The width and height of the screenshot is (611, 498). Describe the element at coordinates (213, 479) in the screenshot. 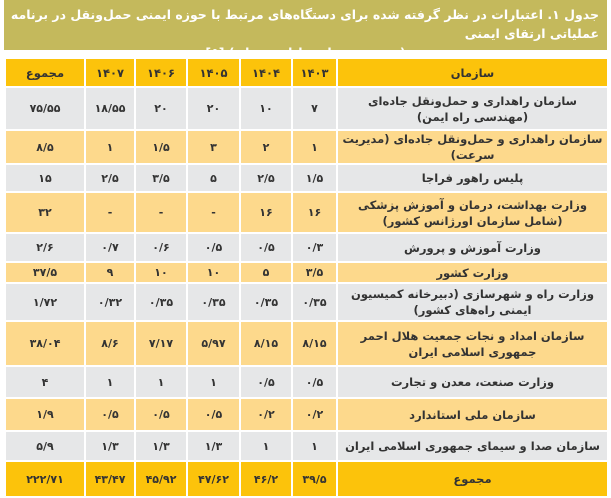

I see `total-value-cell: ۴۷/۶۲` at that location.